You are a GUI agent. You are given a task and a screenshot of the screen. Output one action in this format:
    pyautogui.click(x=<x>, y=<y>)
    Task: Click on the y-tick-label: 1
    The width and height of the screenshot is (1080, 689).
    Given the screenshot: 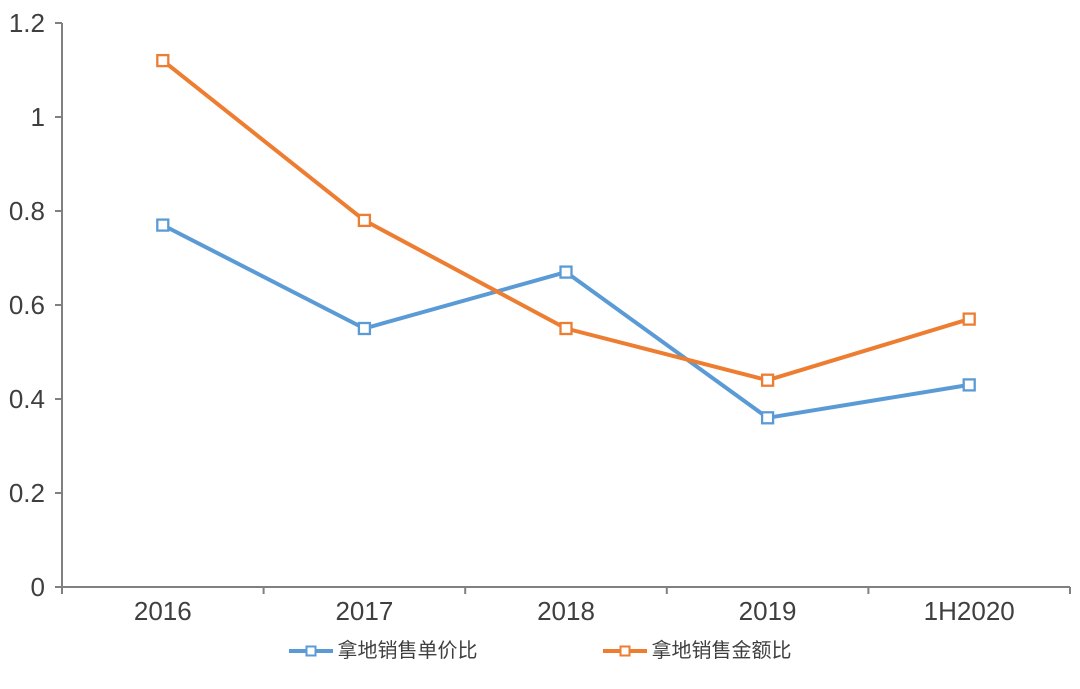 What is the action you would take?
    pyautogui.click(x=38, y=117)
    